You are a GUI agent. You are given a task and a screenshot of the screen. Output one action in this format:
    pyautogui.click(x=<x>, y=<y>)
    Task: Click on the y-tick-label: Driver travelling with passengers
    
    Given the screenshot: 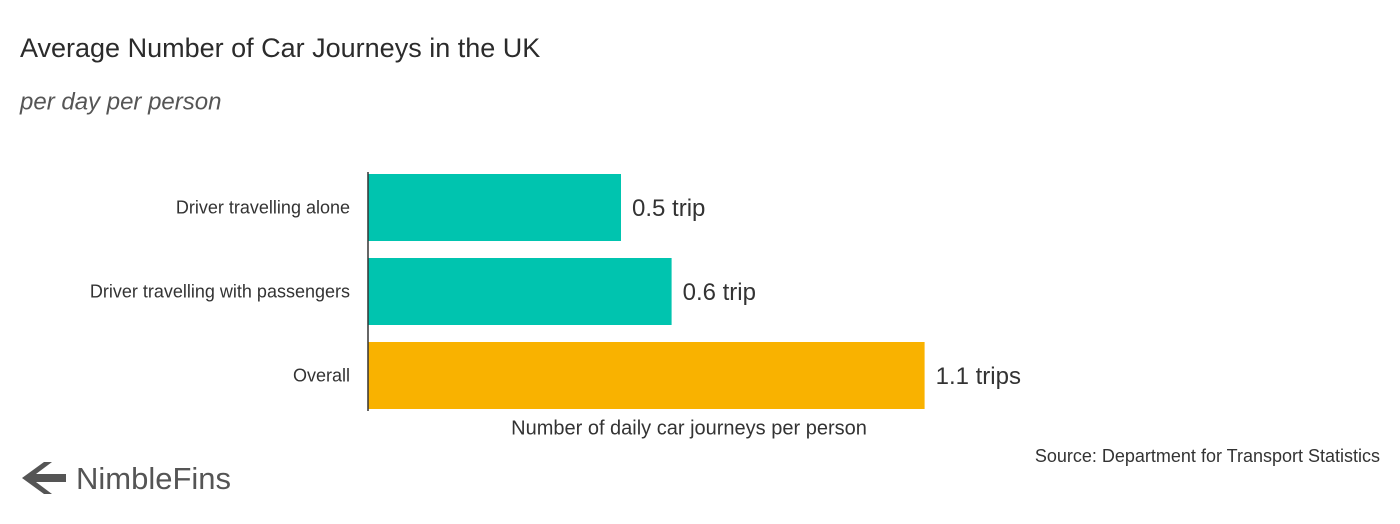 What is the action you would take?
    pyautogui.click(x=220, y=291)
    